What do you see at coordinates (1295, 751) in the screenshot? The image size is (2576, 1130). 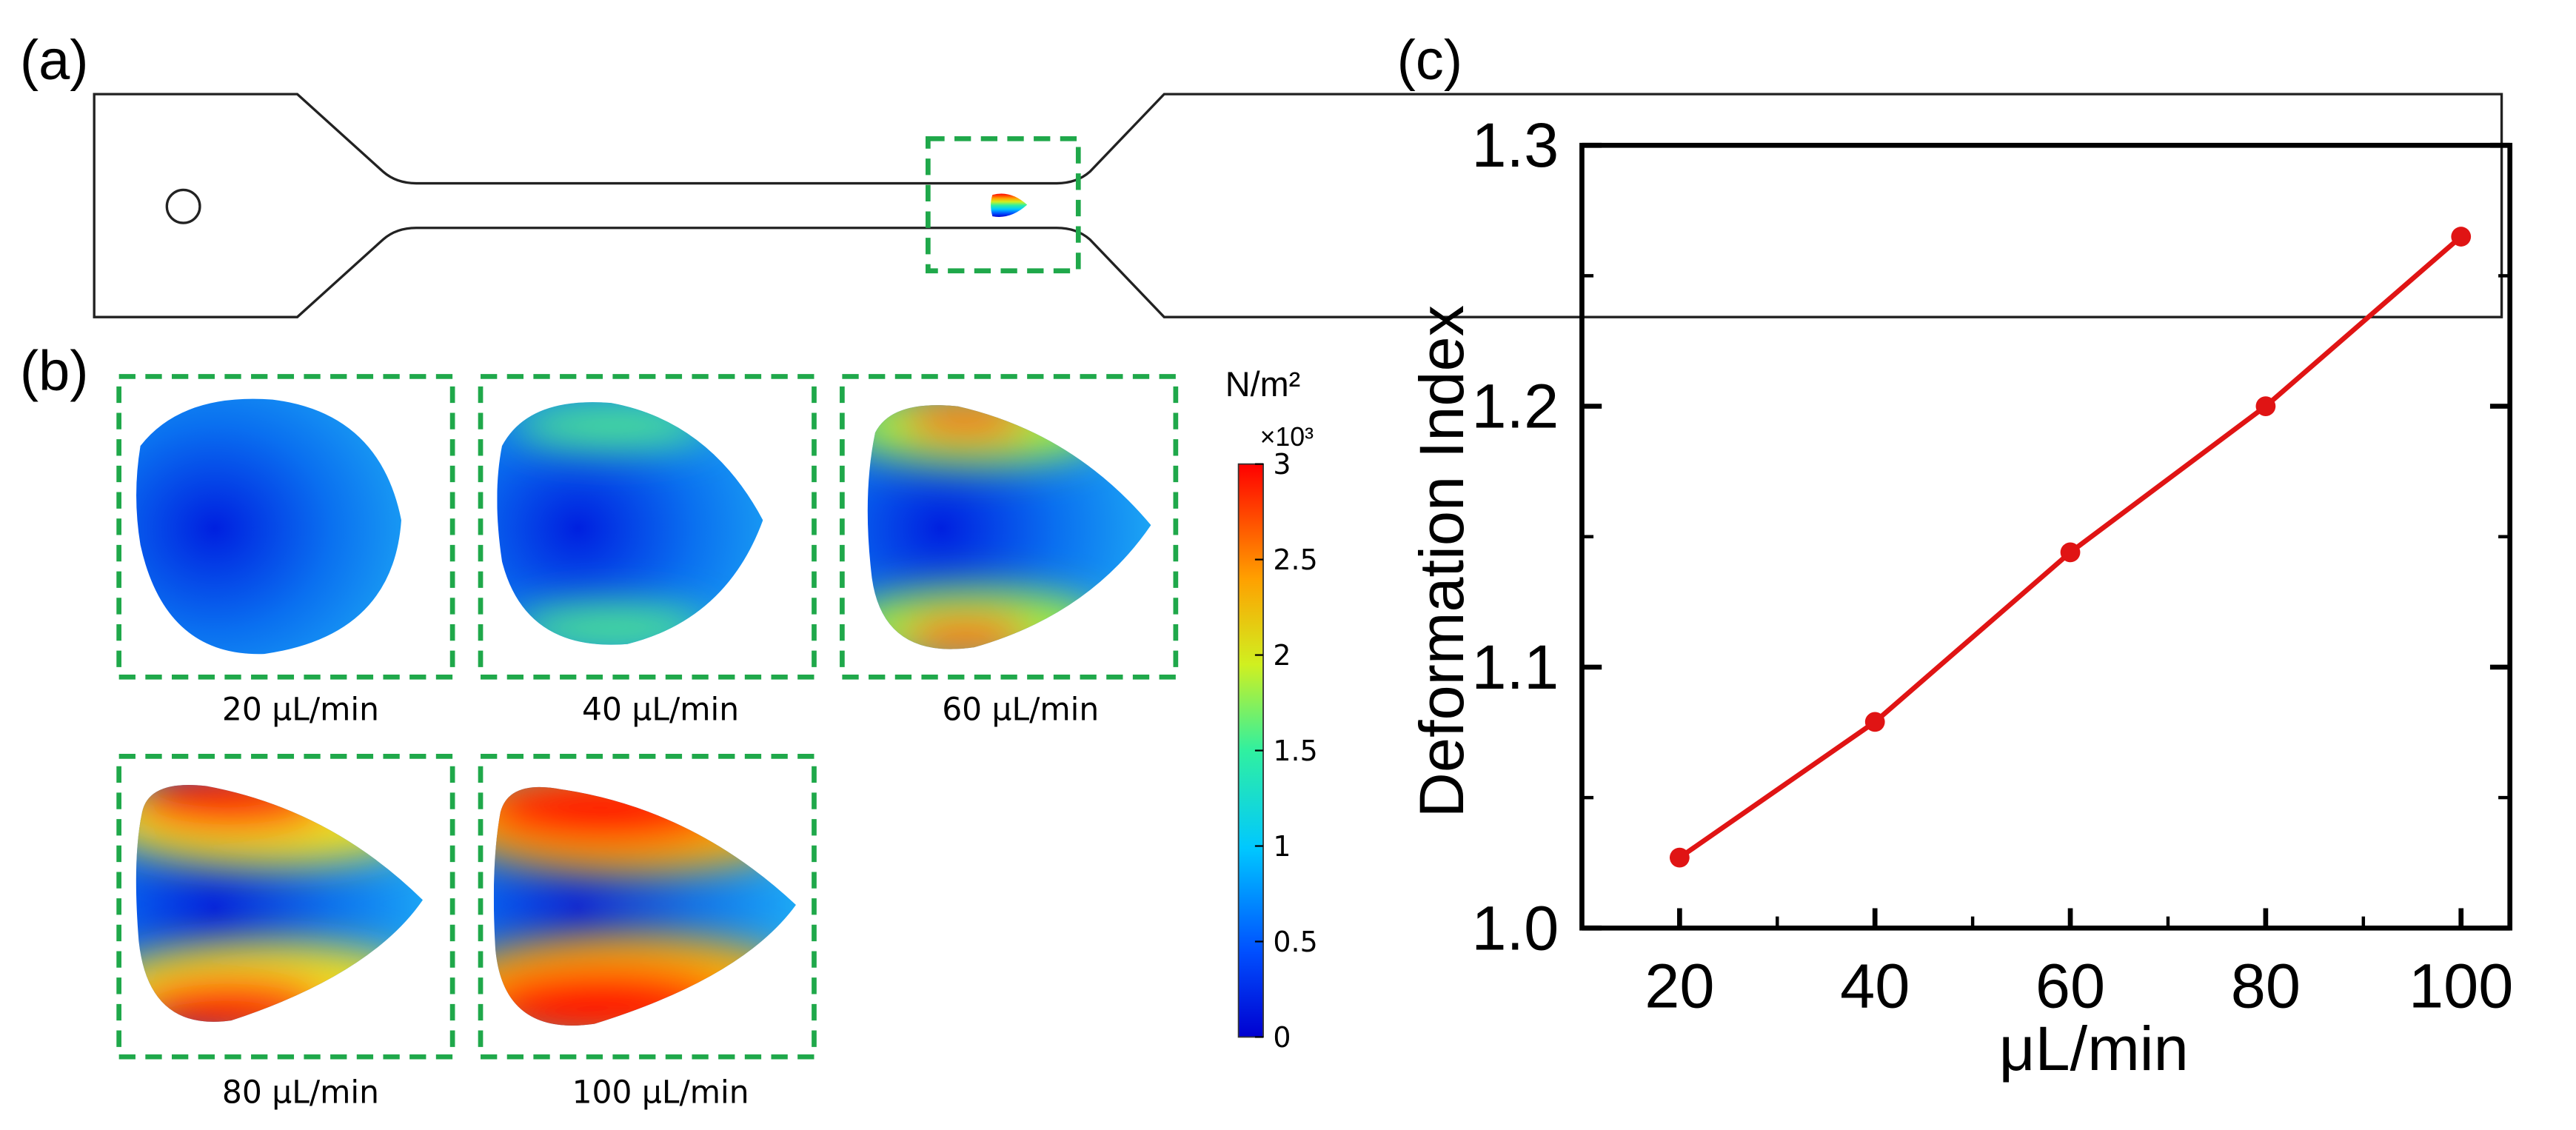 I see `colorbar-tick-label: 1.5` at bounding box center [1295, 751].